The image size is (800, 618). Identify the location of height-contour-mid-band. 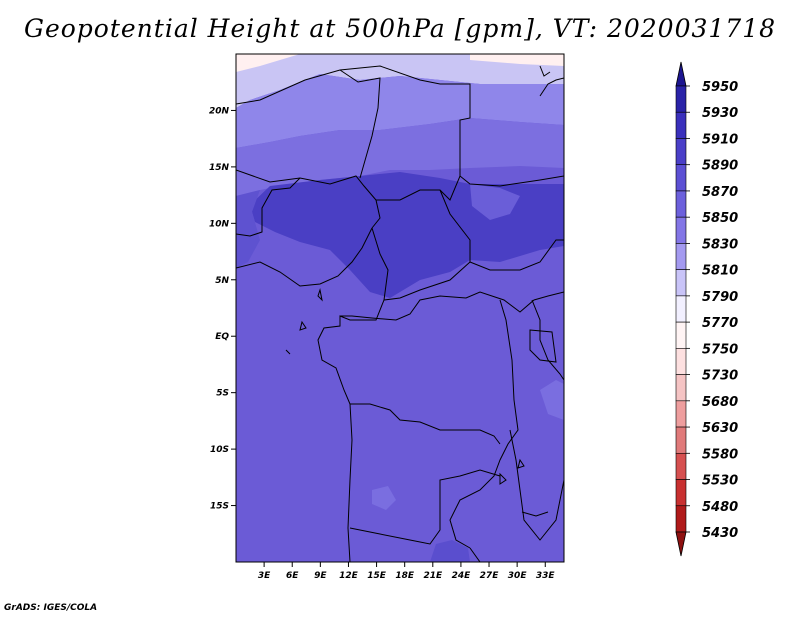
(400, 157).